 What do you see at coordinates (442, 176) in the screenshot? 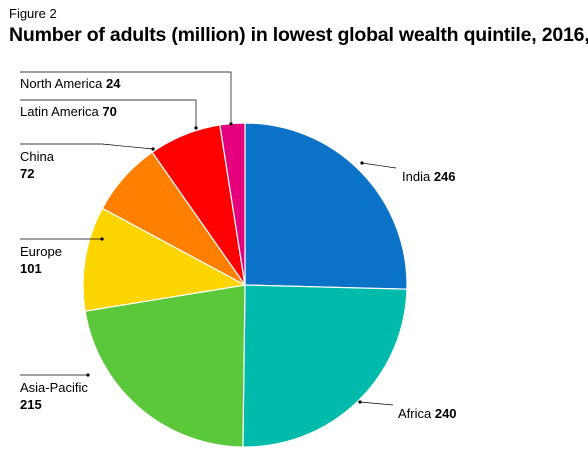
I see `slice-label-value: 246` at bounding box center [442, 176].